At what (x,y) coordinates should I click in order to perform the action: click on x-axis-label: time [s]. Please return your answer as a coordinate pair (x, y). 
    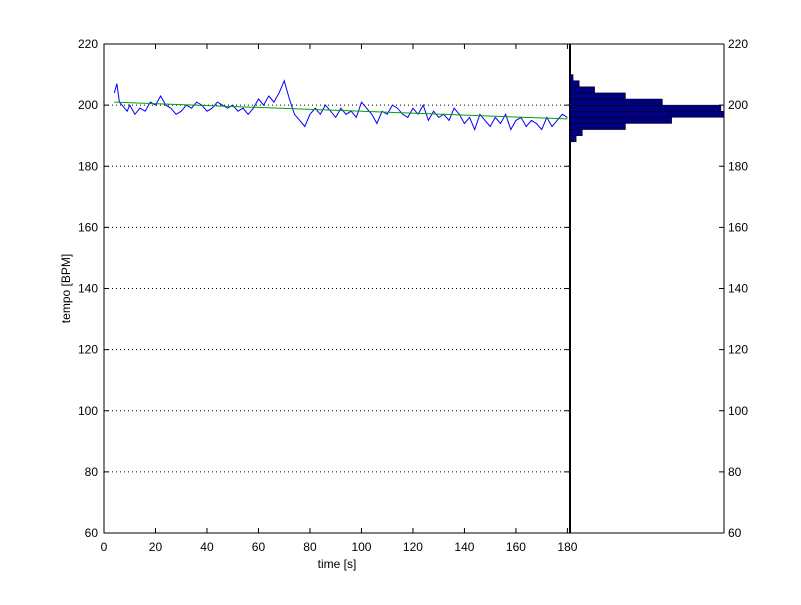
    Looking at the image, I should click on (337, 564).